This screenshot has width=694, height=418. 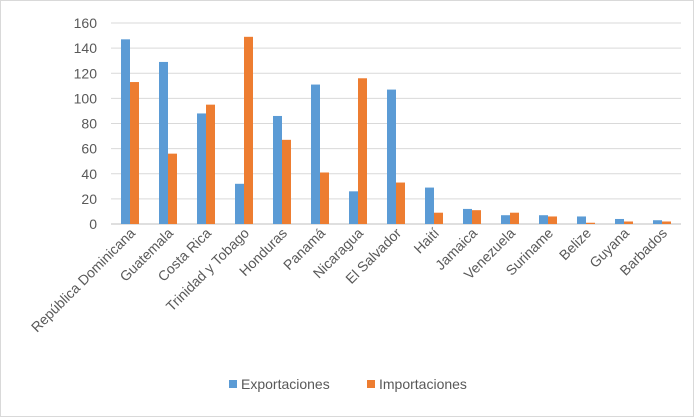 I want to click on y-tick-label: 20, so click(x=89, y=199).